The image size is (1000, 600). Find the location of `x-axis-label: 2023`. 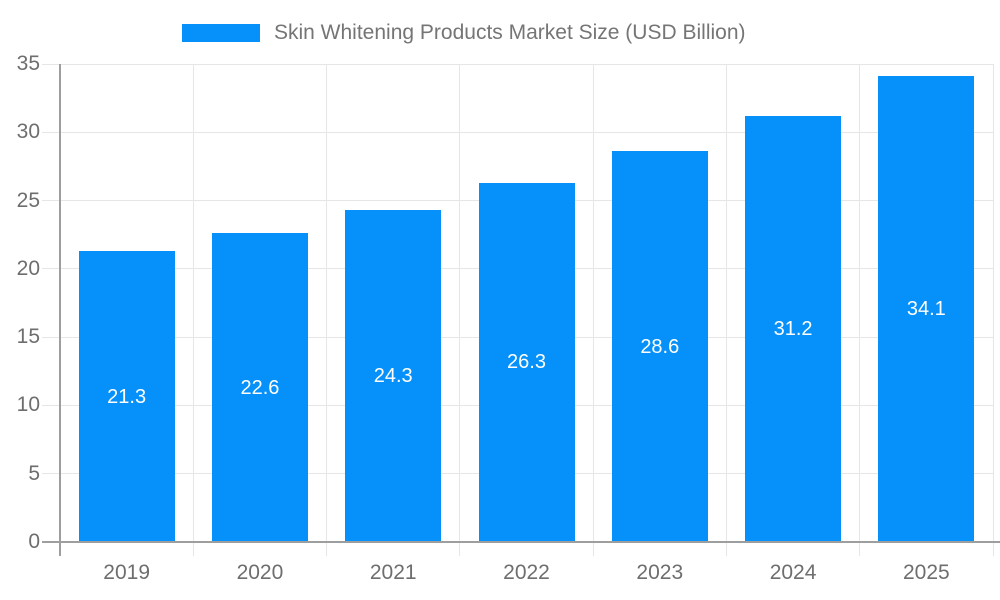

x-axis-label: 2023 is located at coordinates (660, 572).